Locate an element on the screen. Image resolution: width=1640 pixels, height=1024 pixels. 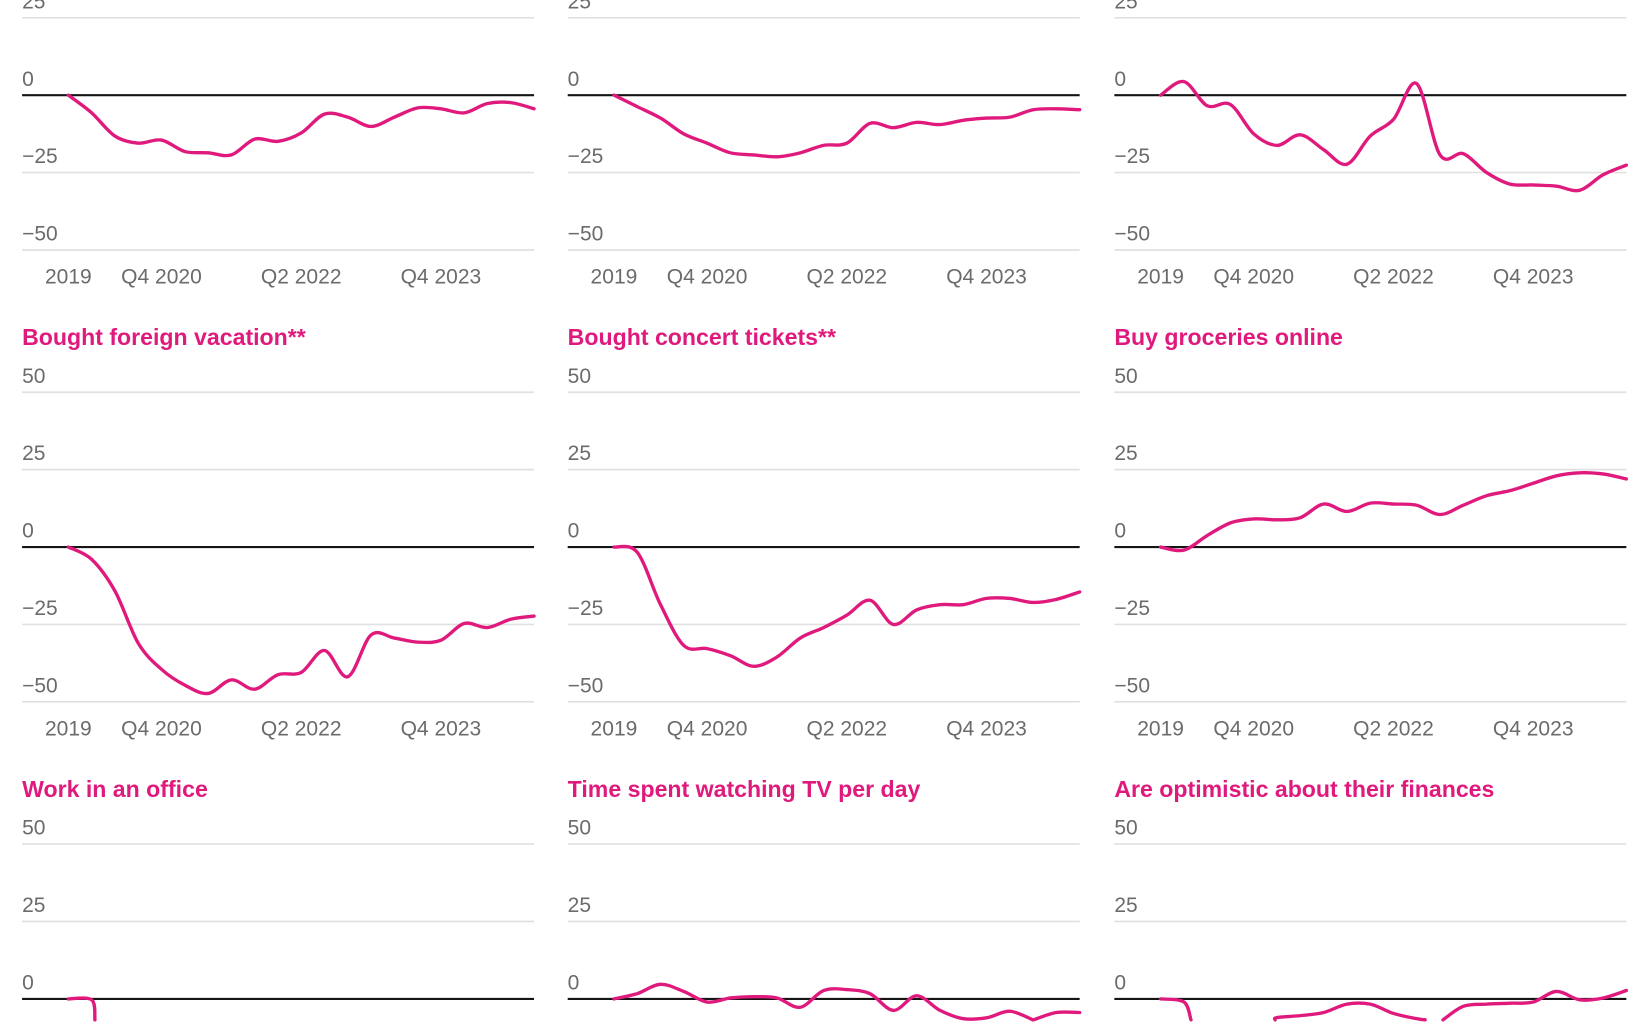
chart-panel: Work in an office 50 25 0 is located at coordinates (278, 899).